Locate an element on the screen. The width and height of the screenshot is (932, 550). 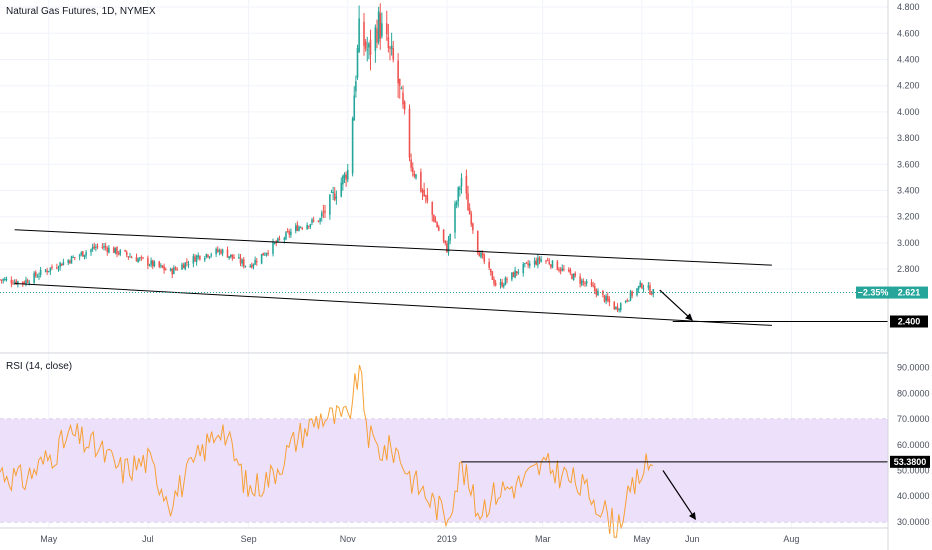
rsi-tick-label: 30.0000 is located at coordinates (913, 522).